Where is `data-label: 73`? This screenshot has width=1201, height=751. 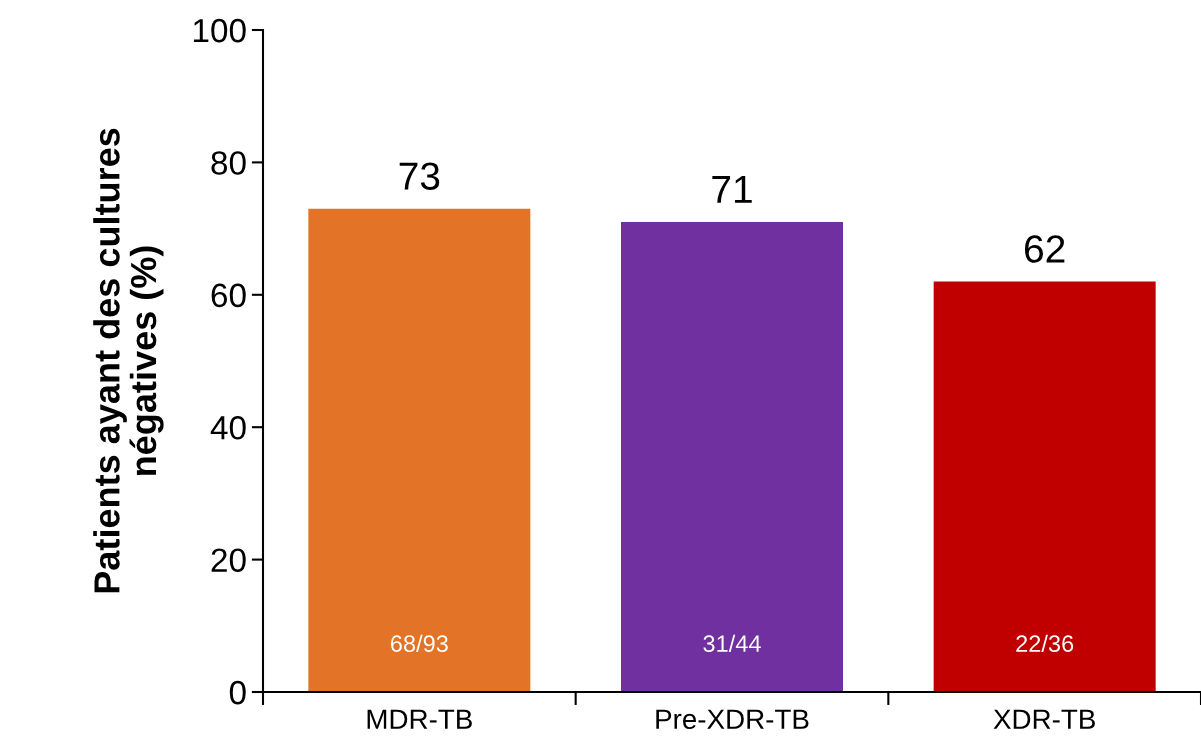
data-label: 73 is located at coordinates (419, 176).